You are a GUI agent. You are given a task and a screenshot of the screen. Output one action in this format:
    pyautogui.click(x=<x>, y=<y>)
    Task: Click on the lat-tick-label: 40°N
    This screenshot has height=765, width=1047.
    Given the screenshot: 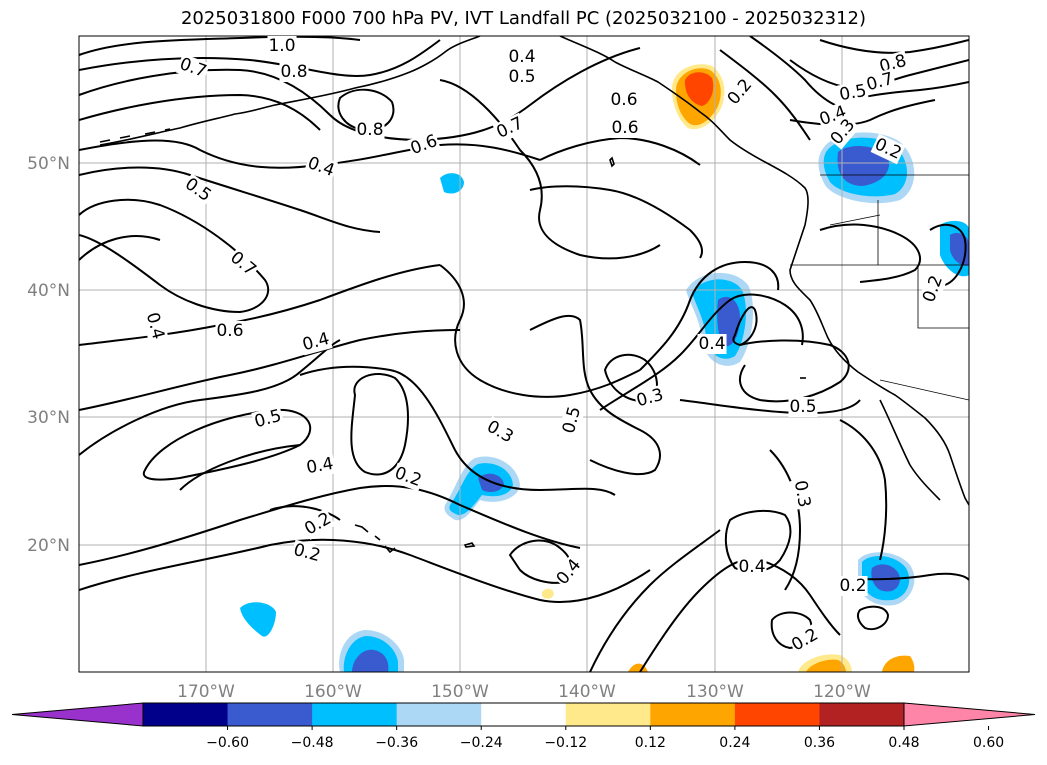 What is the action you would take?
    pyautogui.click(x=48, y=291)
    